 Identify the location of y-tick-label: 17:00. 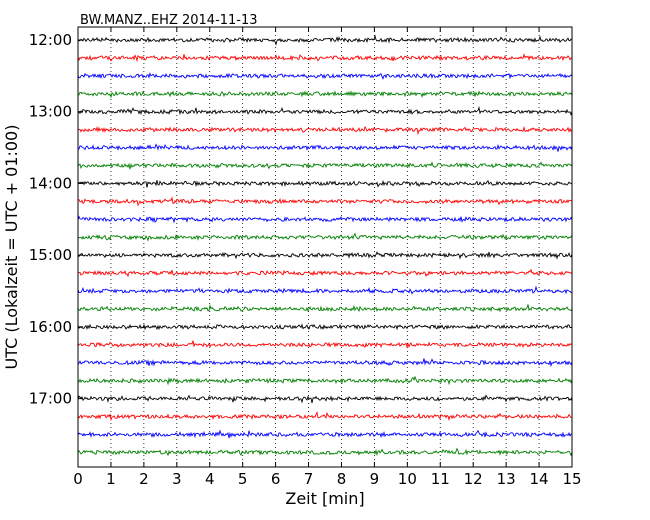
(50, 399).